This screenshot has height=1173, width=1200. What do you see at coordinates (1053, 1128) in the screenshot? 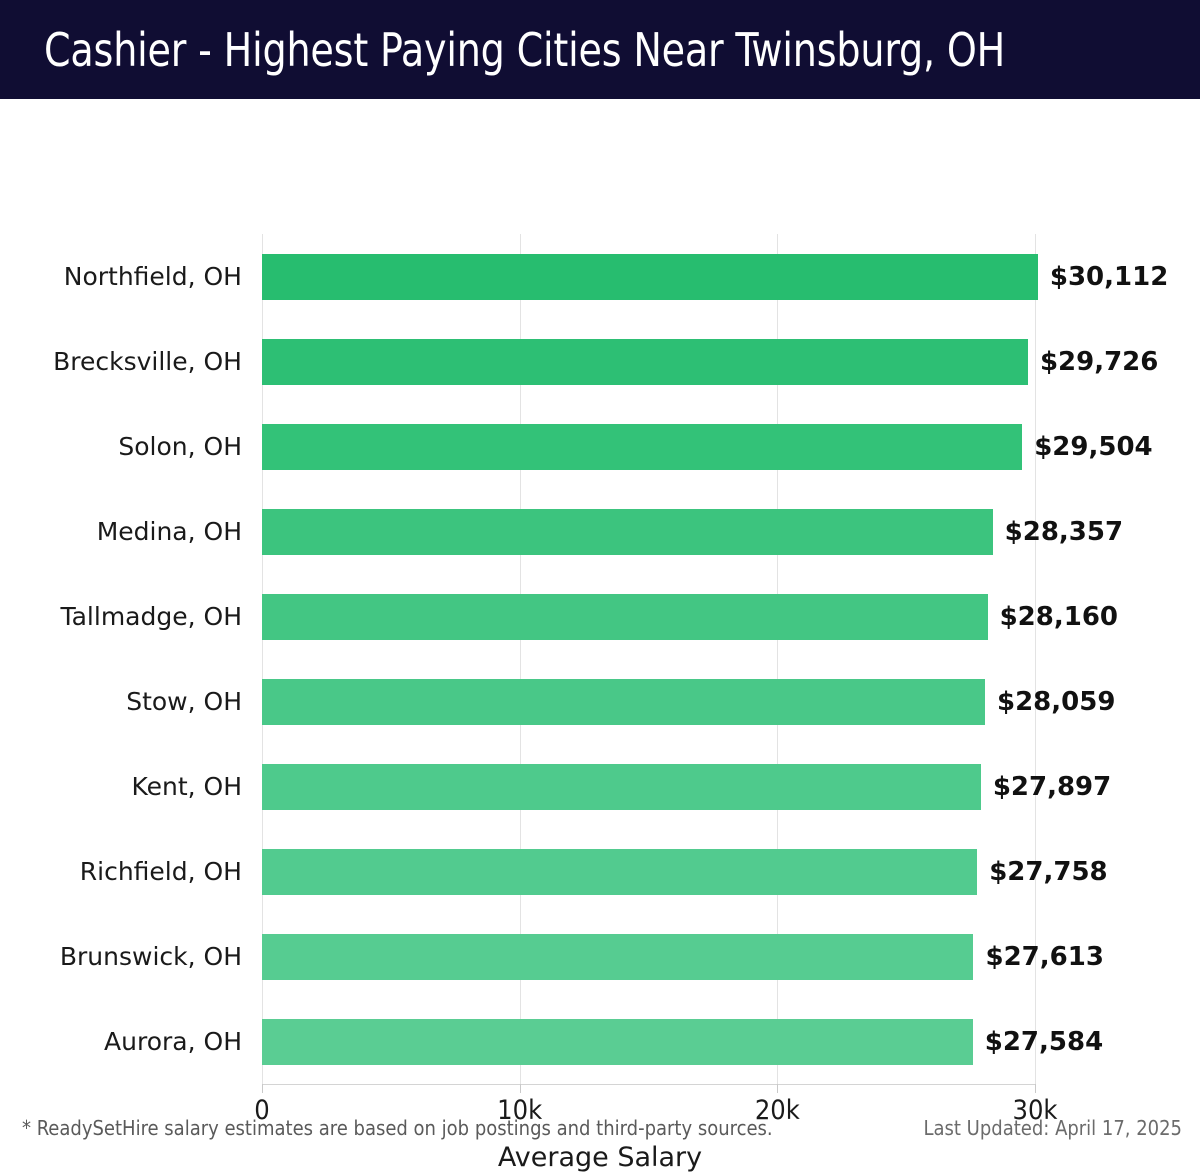
I see `footer-last-updated: Last Updated: April 17, 2025` at bounding box center [1053, 1128].